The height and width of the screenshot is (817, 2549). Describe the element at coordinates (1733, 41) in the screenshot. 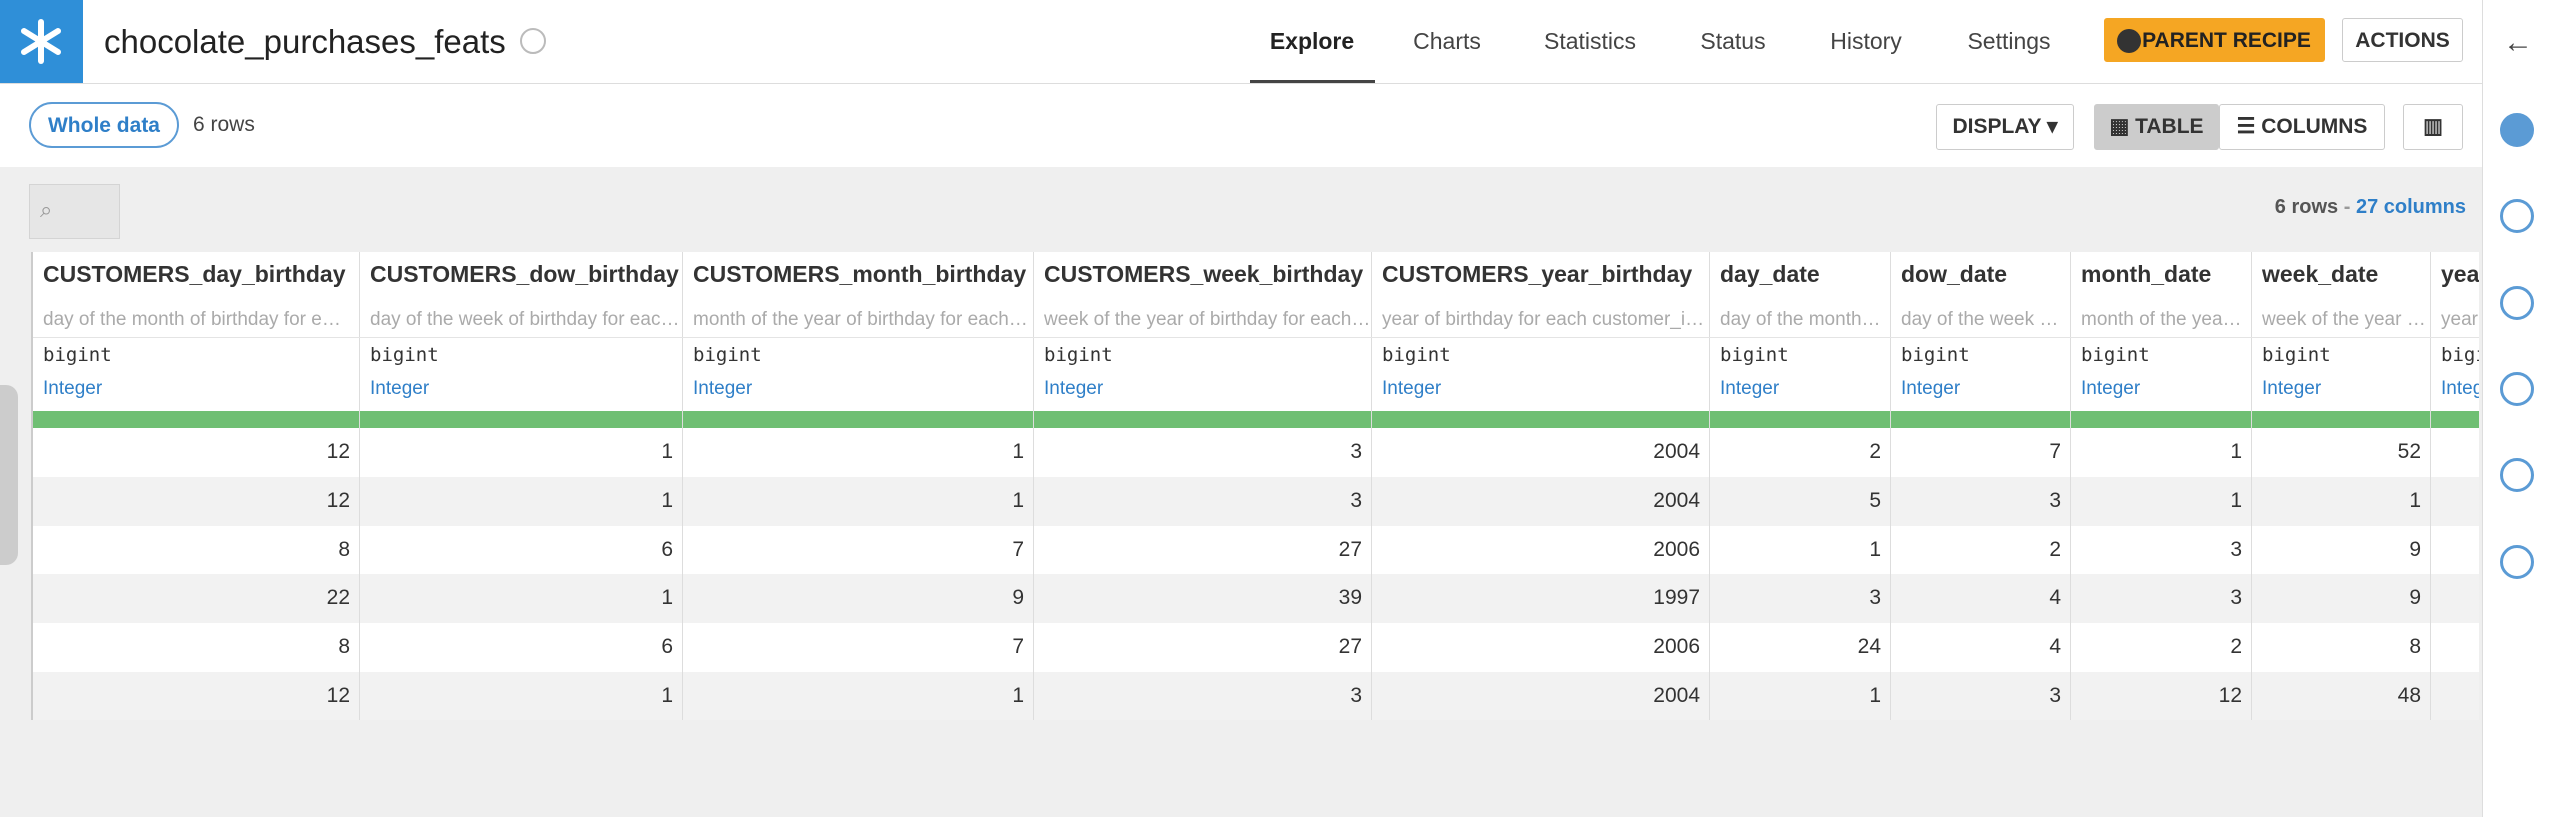

I see `nav-tab: Status` at that location.